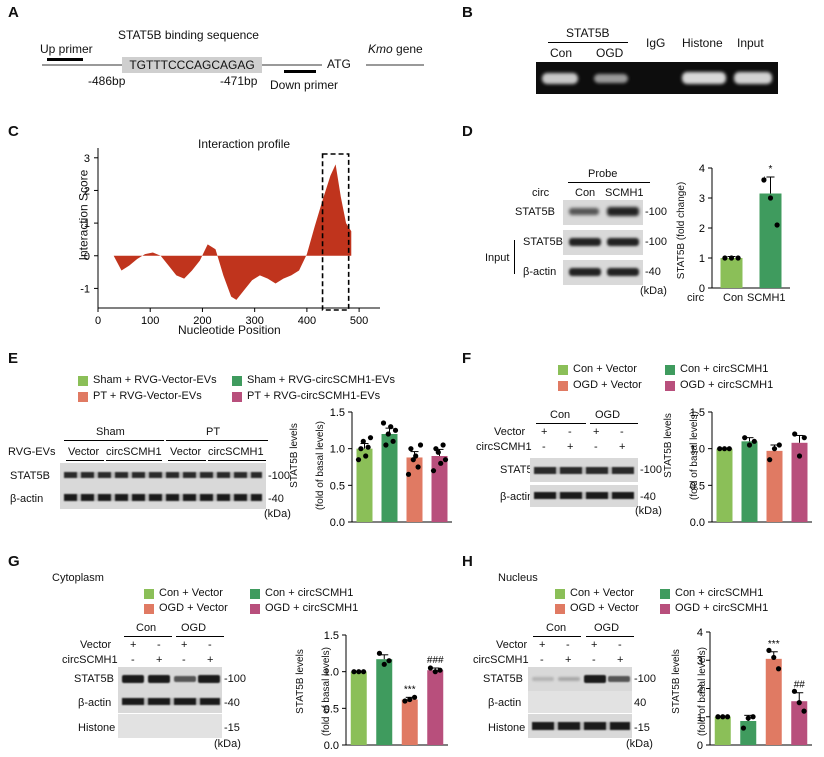 The width and height of the screenshot is (824, 757). I want to click on panel-label-d: D, so click(467, 131).